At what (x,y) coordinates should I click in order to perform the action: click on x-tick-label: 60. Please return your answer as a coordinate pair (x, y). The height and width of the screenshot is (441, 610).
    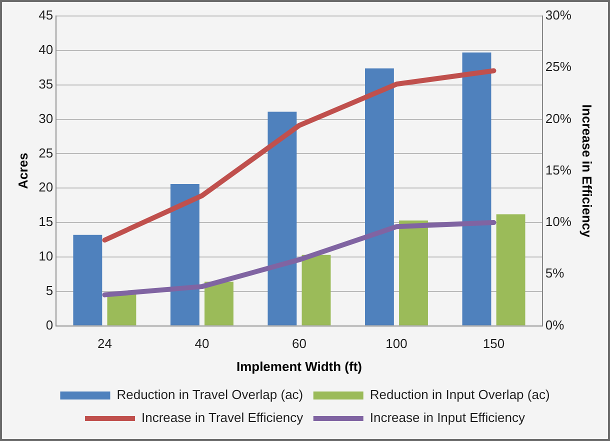
    Looking at the image, I should click on (299, 344).